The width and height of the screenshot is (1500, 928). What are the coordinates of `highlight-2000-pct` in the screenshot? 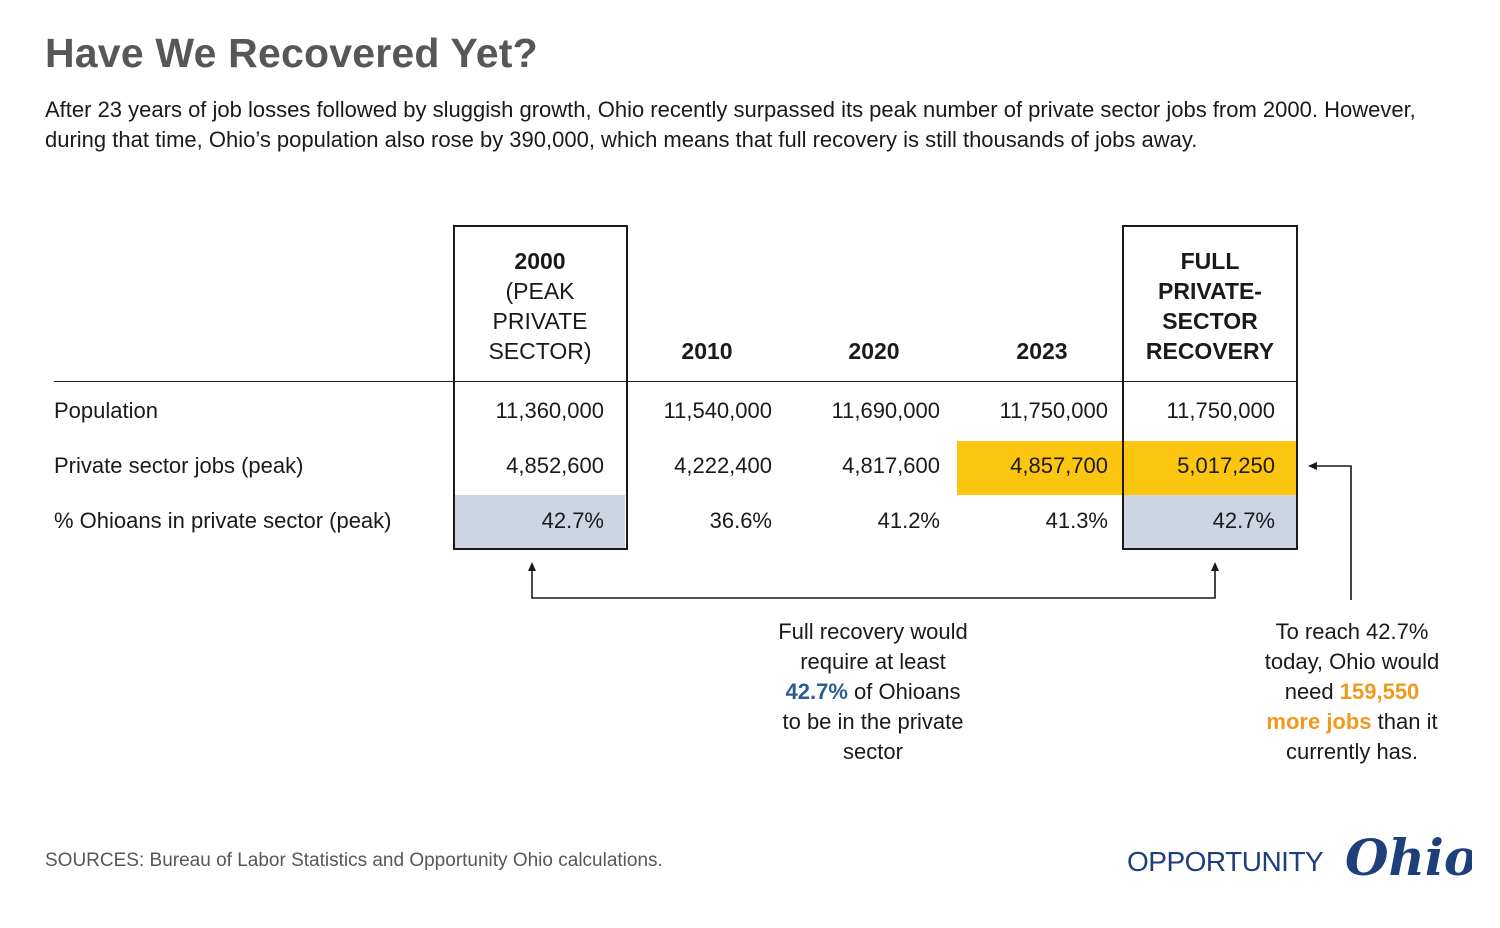 It's located at (540, 521).